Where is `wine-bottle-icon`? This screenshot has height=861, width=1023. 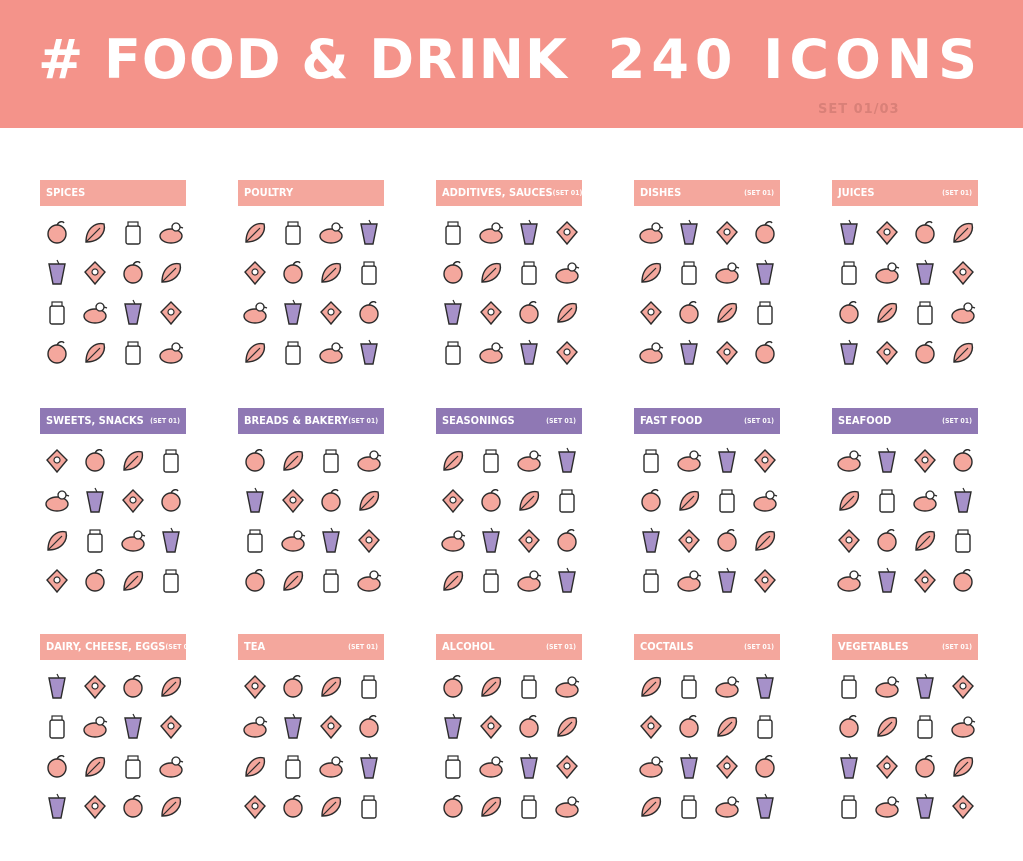
wine-bottle-icon is located at coordinates (529, 807).